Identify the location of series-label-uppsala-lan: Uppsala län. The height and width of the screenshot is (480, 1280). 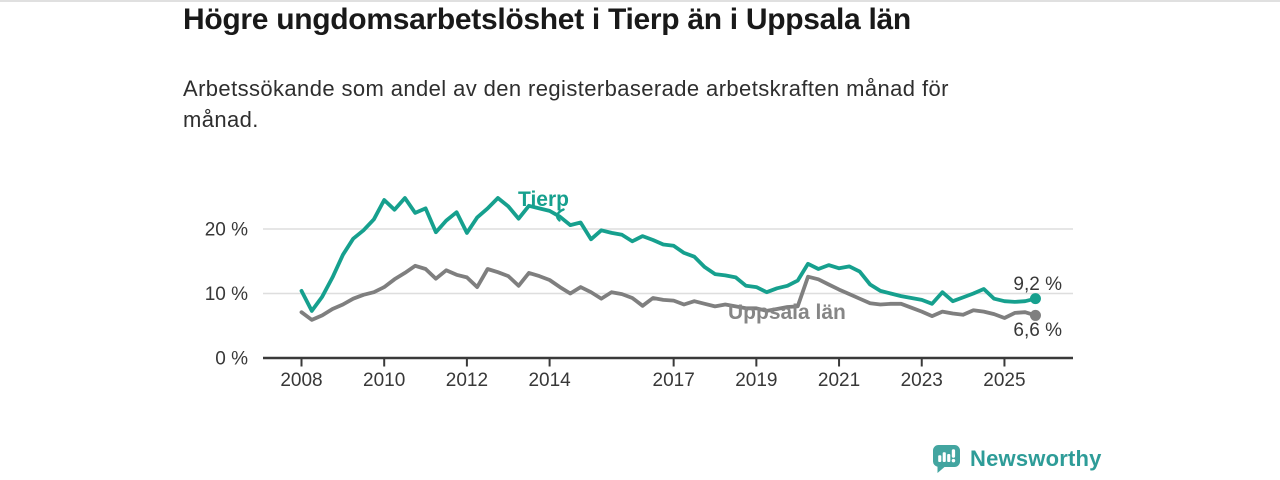
(787, 312).